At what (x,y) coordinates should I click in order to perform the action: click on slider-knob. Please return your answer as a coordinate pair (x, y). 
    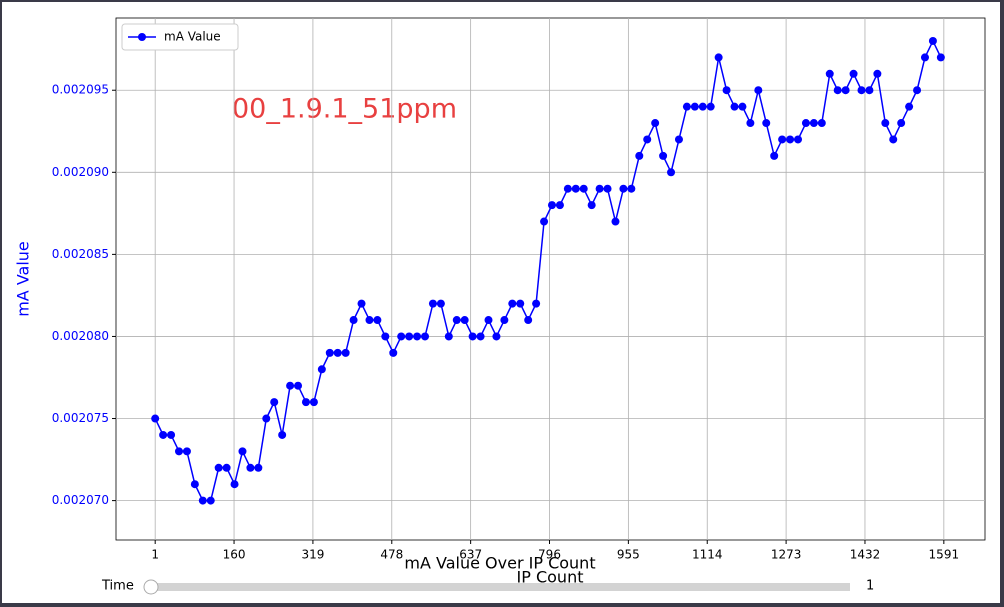
    Looking at the image, I should click on (151, 587).